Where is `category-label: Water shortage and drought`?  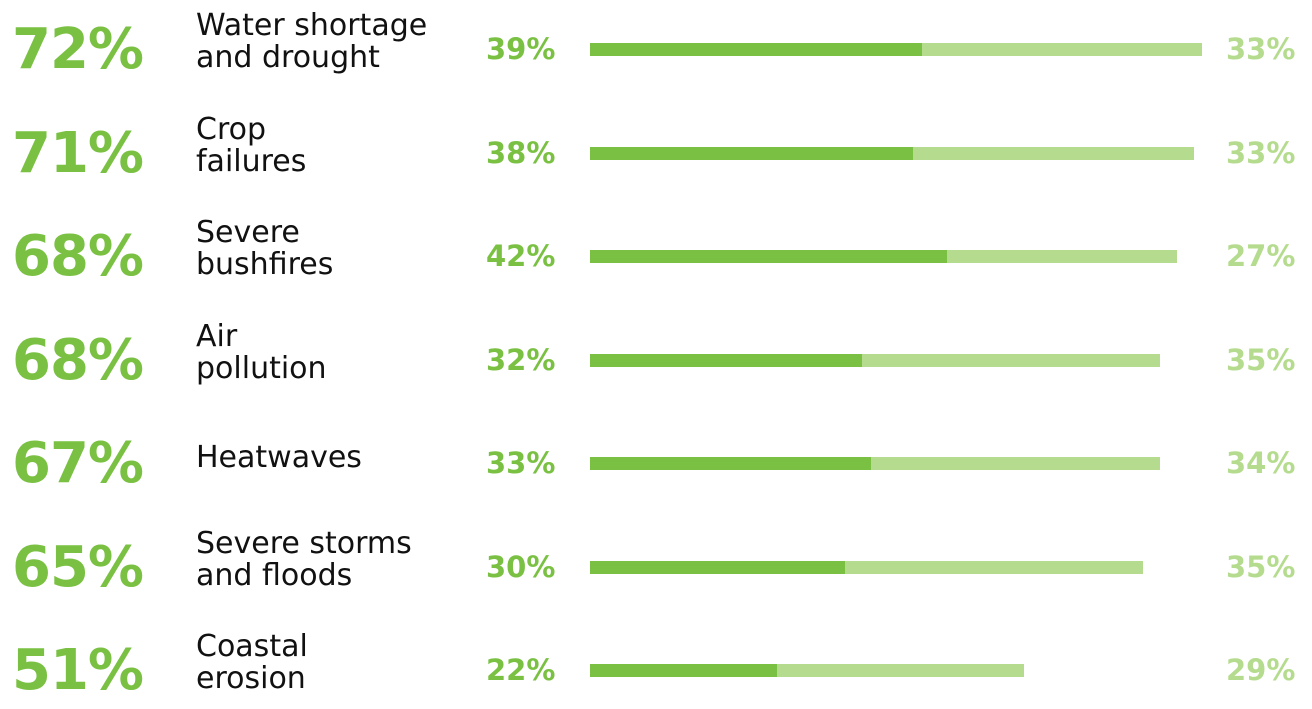 category-label: Water shortage and drought is located at coordinates (312, 41).